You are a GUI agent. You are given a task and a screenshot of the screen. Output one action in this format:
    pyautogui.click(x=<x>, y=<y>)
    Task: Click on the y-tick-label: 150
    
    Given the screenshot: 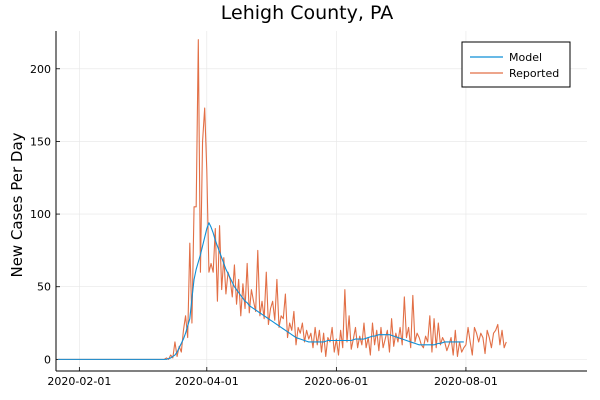 What is the action you would take?
    pyautogui.click(x=40, y=141)
    